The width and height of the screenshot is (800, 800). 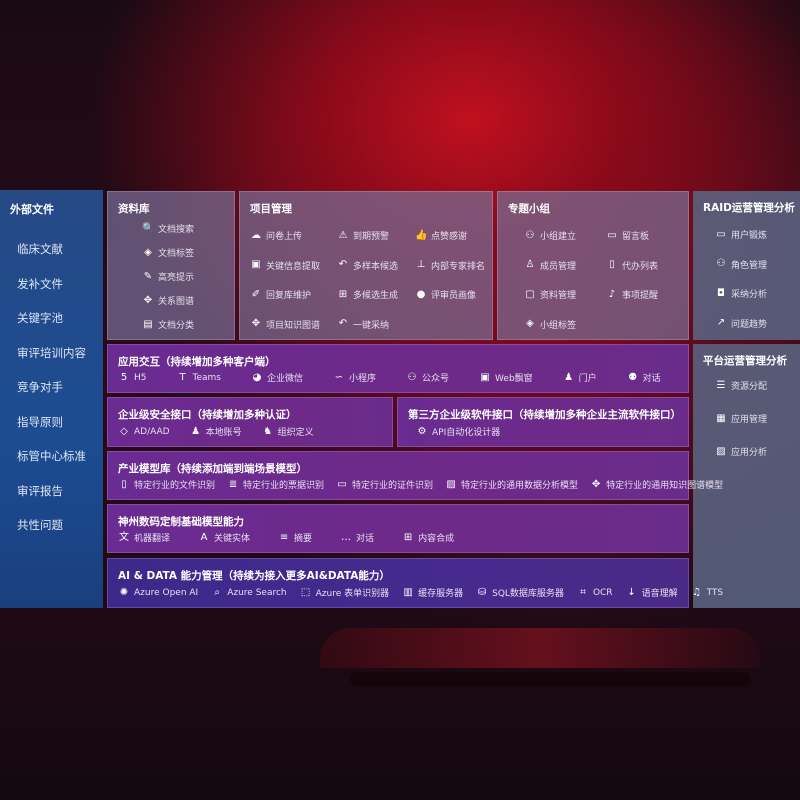 I want to click on feature-item: ▨ 应用分析, so click(x=741, y=452).